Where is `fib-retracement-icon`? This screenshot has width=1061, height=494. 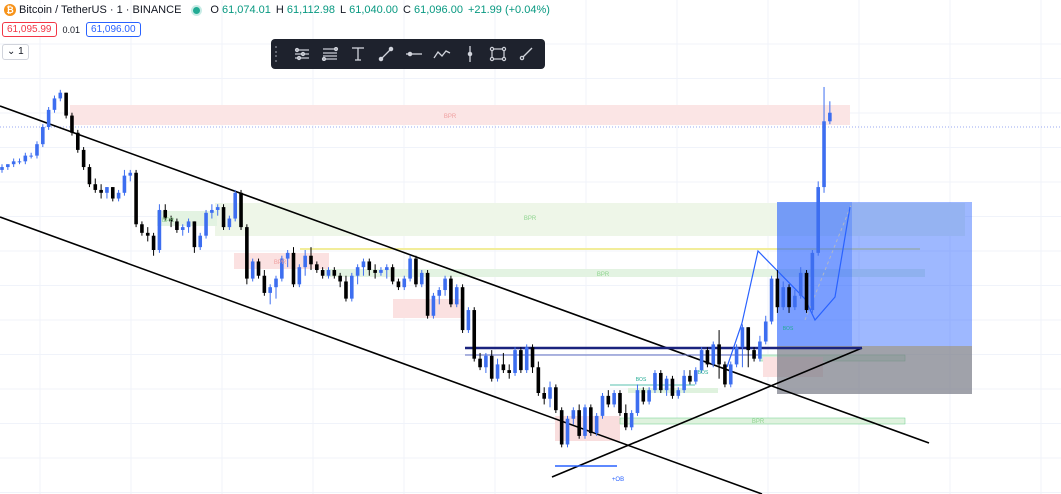
fib-retracement-icon is located at coordinates (330, 54).